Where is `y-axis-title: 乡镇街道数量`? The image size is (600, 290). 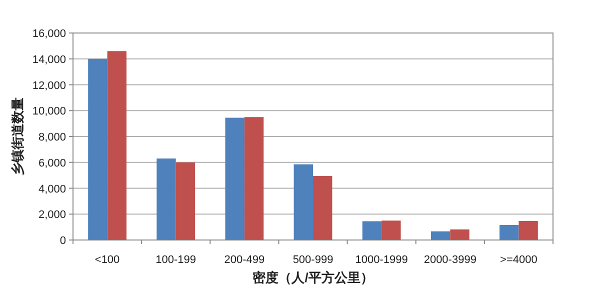 y-axis-title: 乡镇街道数量 is located at coordinates (17, 137).